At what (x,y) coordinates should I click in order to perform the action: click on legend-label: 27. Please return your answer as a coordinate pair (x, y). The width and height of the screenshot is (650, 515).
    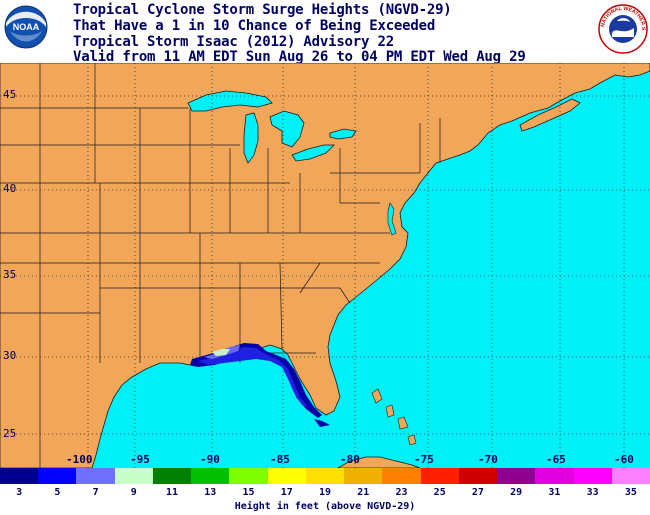
    Looking at the image, I should click on (477, 492).